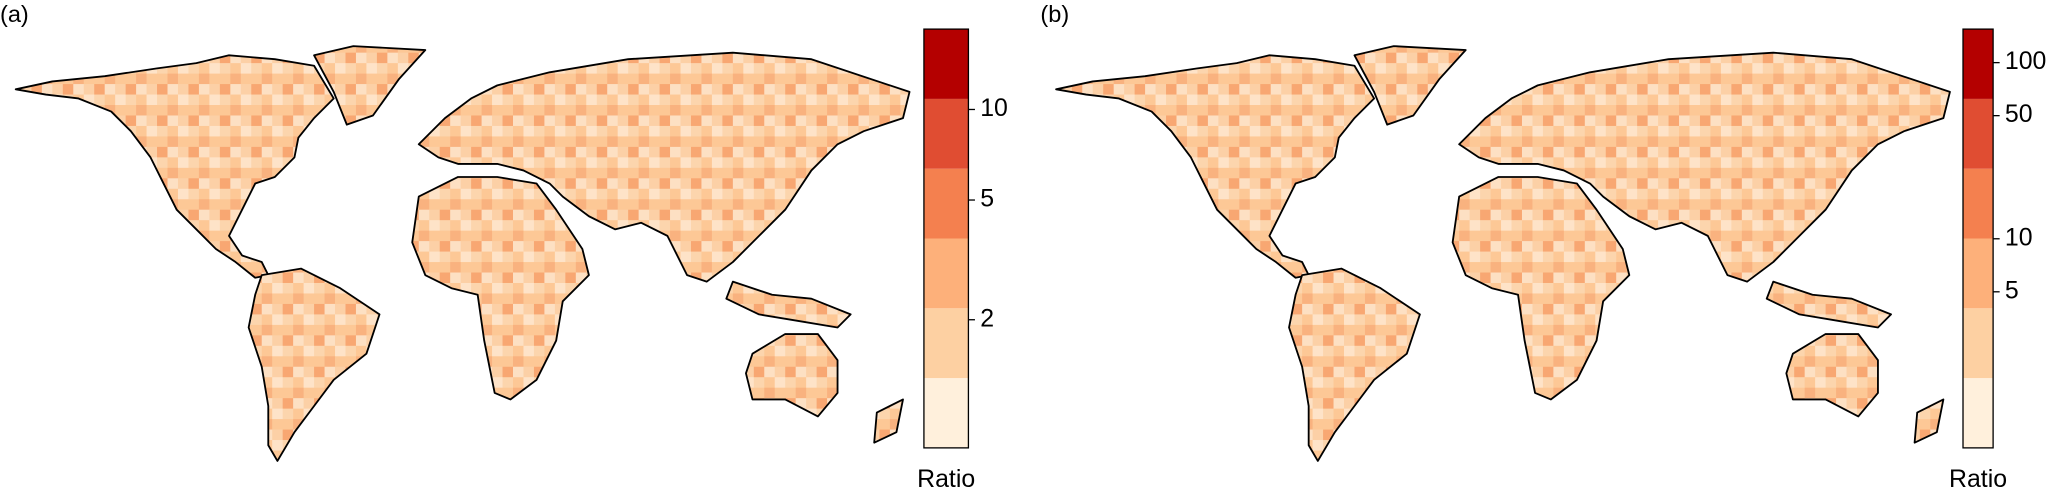 The height and width of the screenshot is (494, 2052). Describe the element at coordinates (1054, 14) in the screenshot. I see `panel-label: (b)` at that location.